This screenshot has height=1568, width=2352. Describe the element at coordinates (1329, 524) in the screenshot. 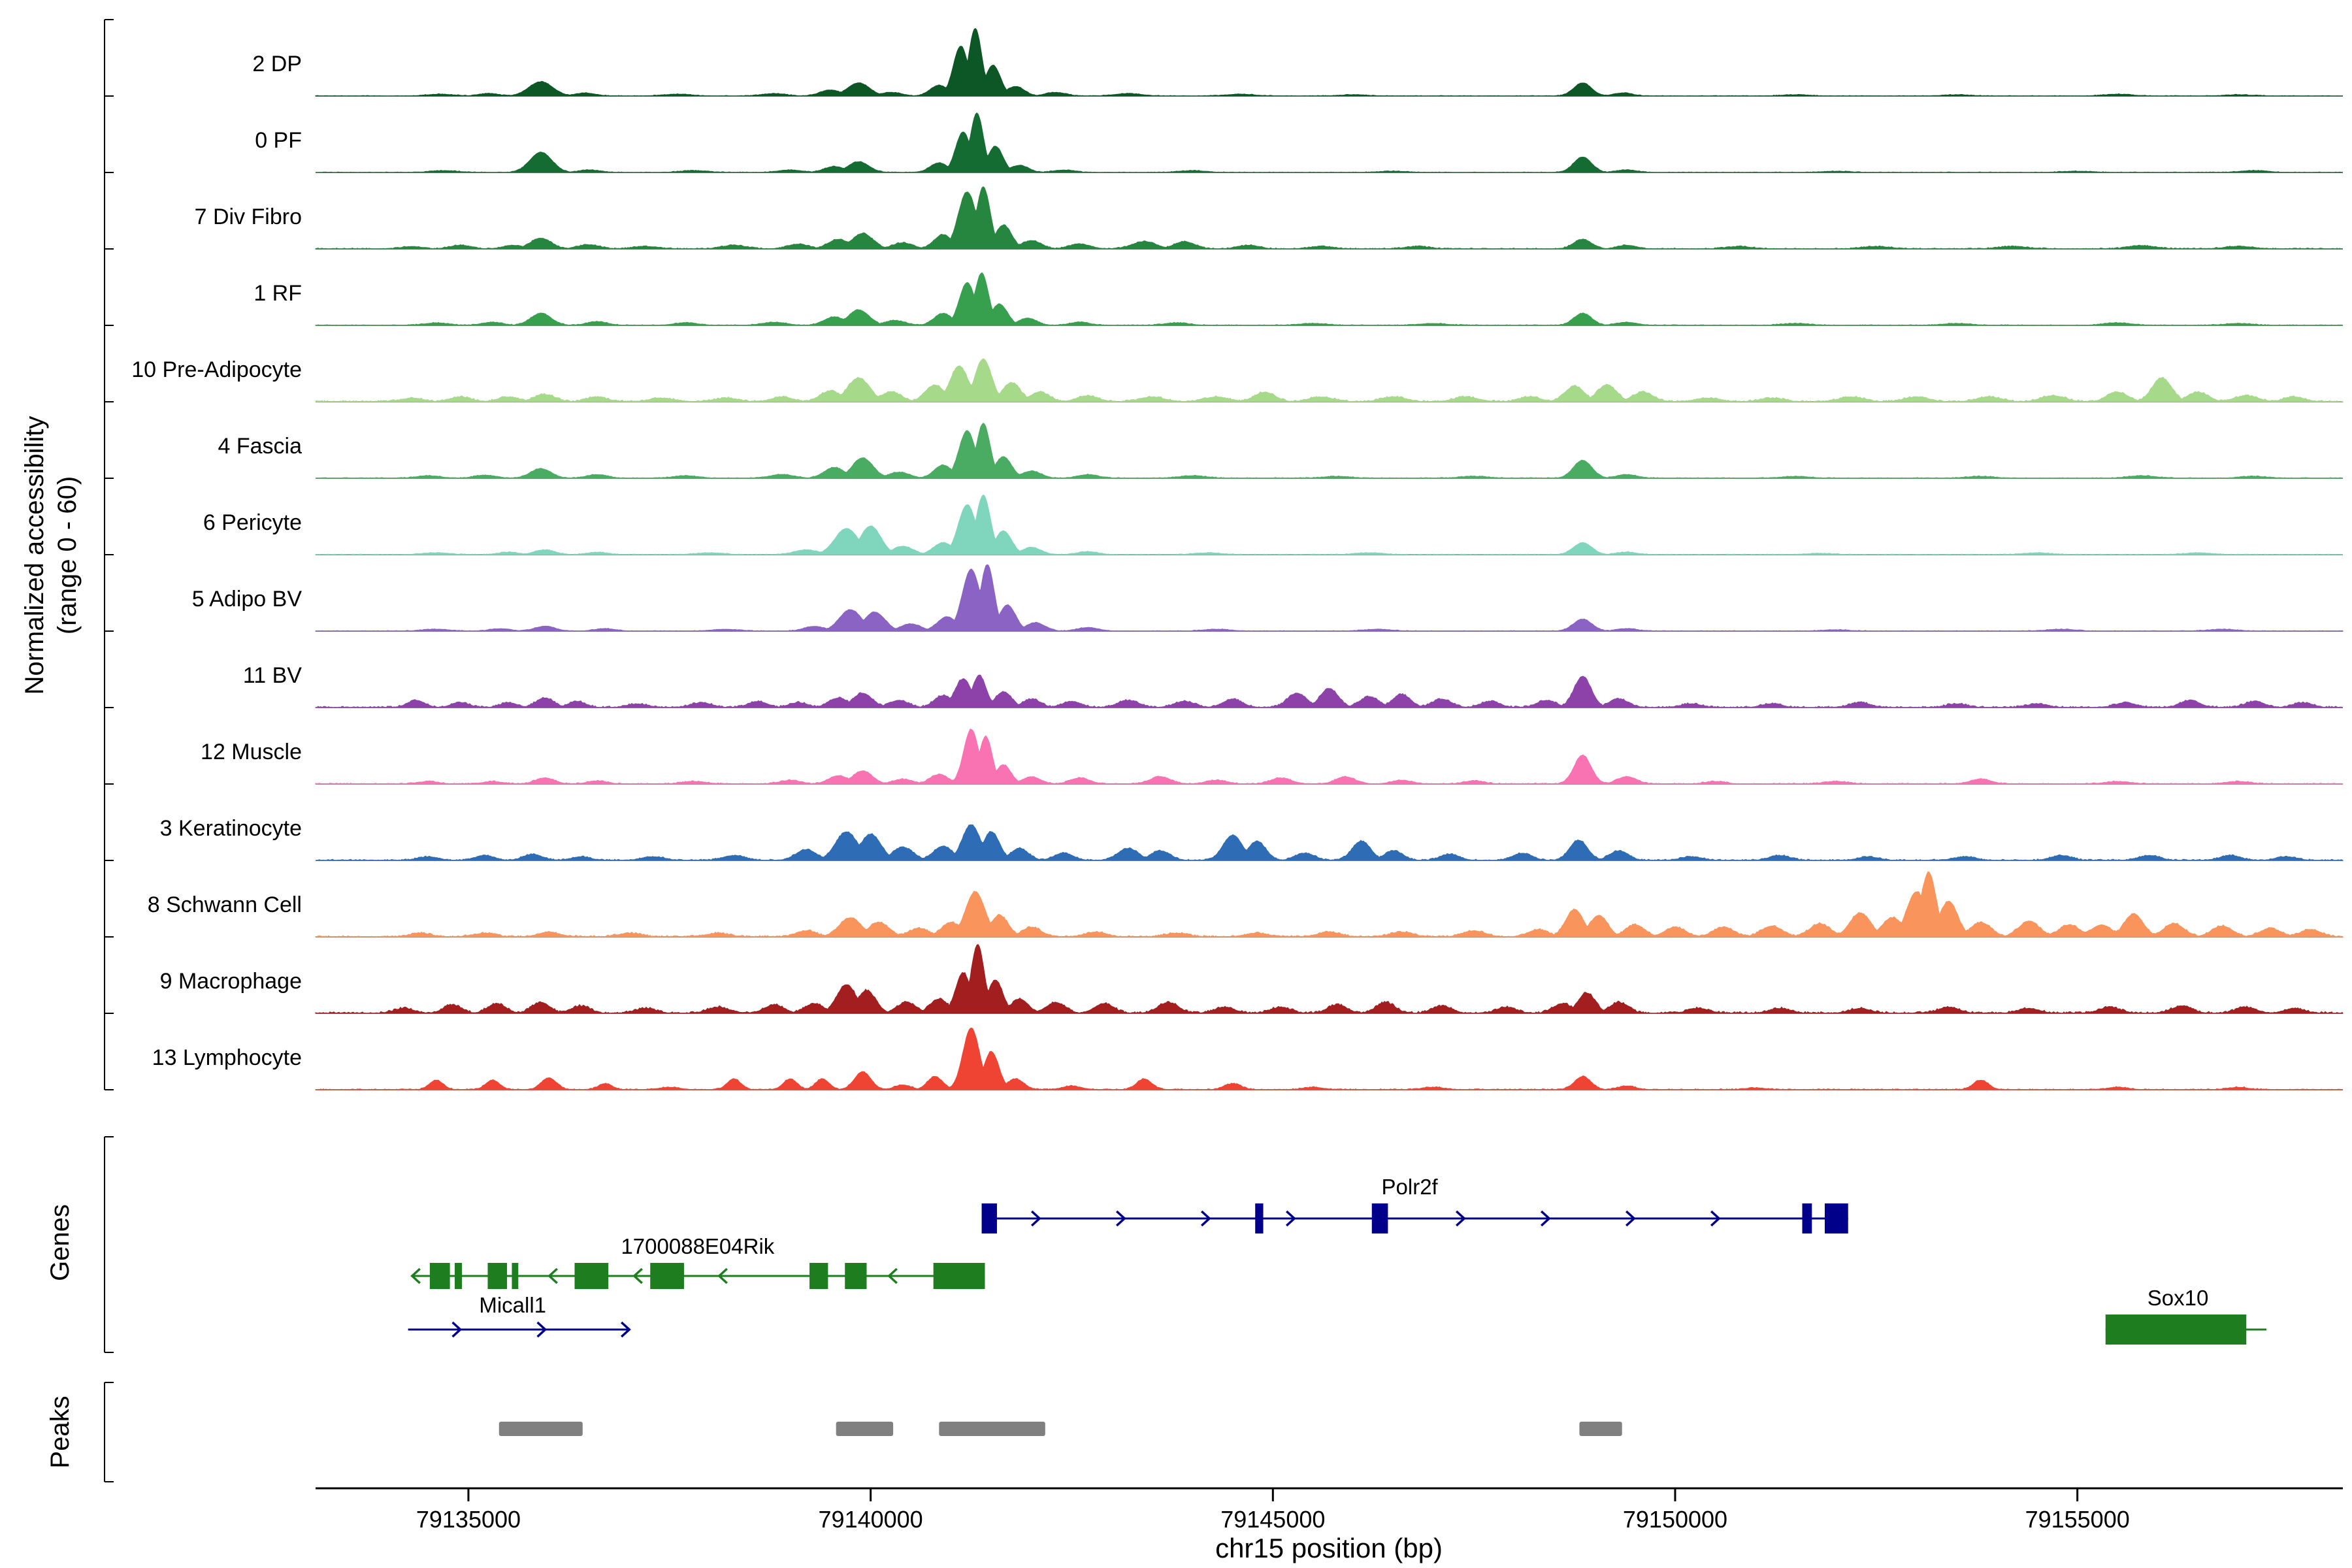

I see `signal-track-6-pericyte` at that location.